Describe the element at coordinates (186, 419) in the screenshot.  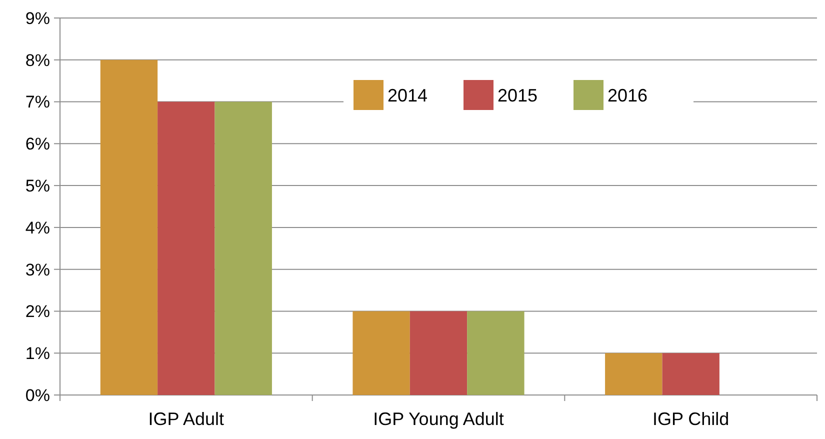
I see `x-tick-label: IGP Adult` at that location.